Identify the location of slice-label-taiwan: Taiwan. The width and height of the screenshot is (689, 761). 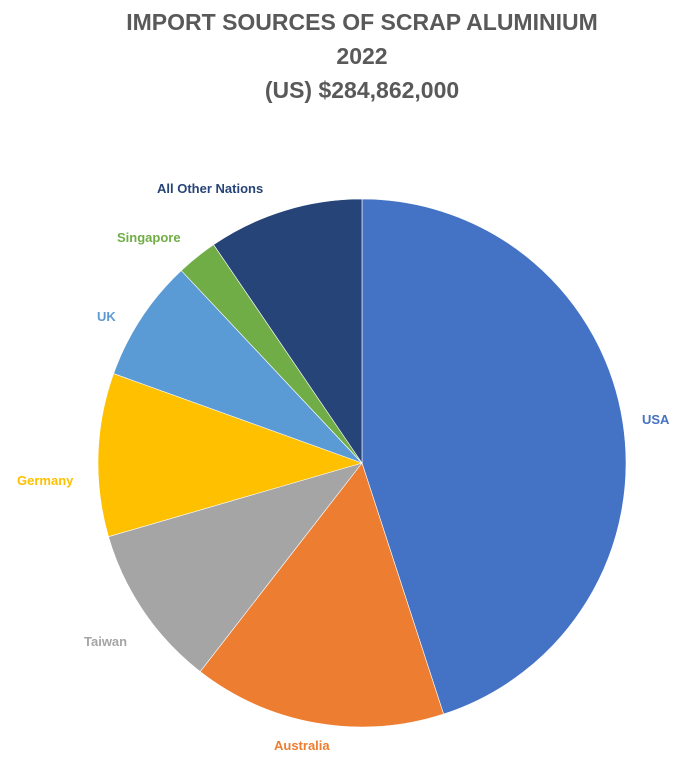
(105, 641).